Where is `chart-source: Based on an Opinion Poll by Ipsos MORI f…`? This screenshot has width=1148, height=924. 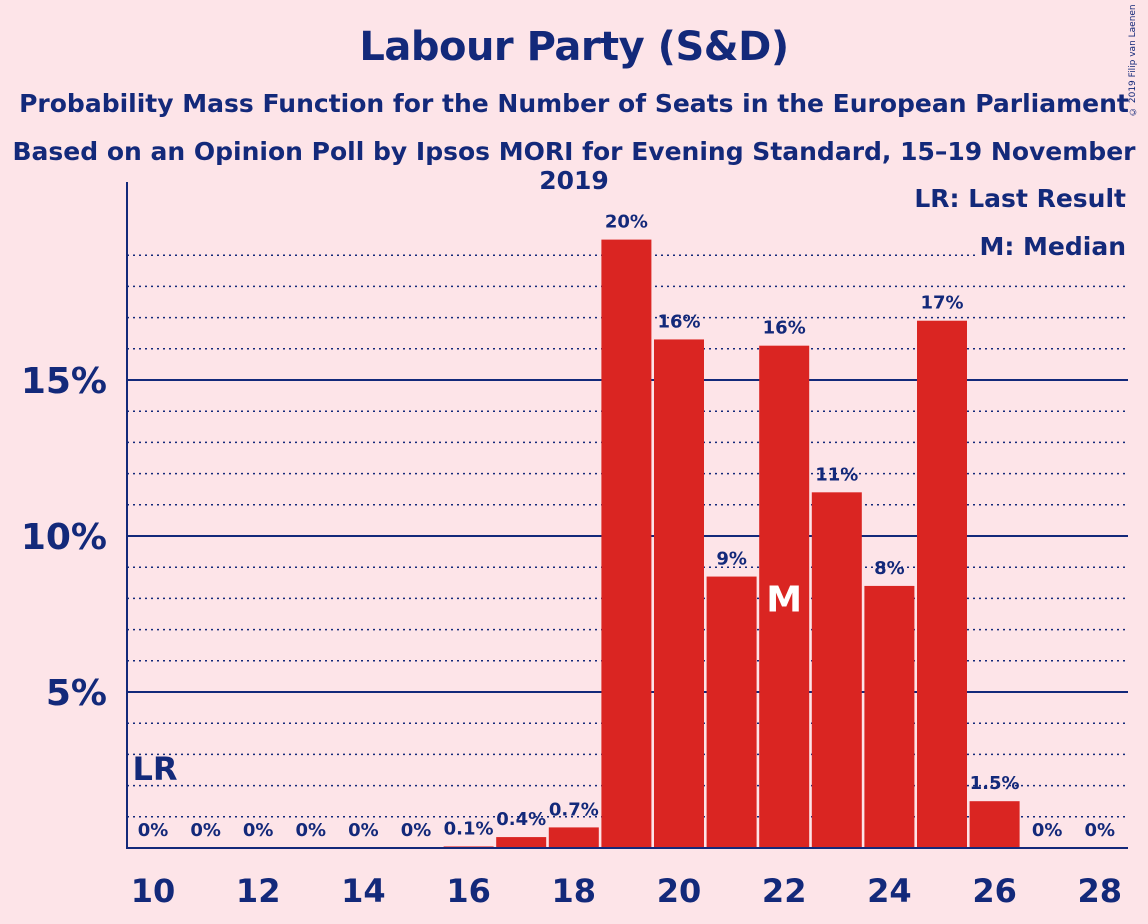 chart-source: Based on an Opinion Poll by Ipsos MORI f… is located at coordinates (574, 166).